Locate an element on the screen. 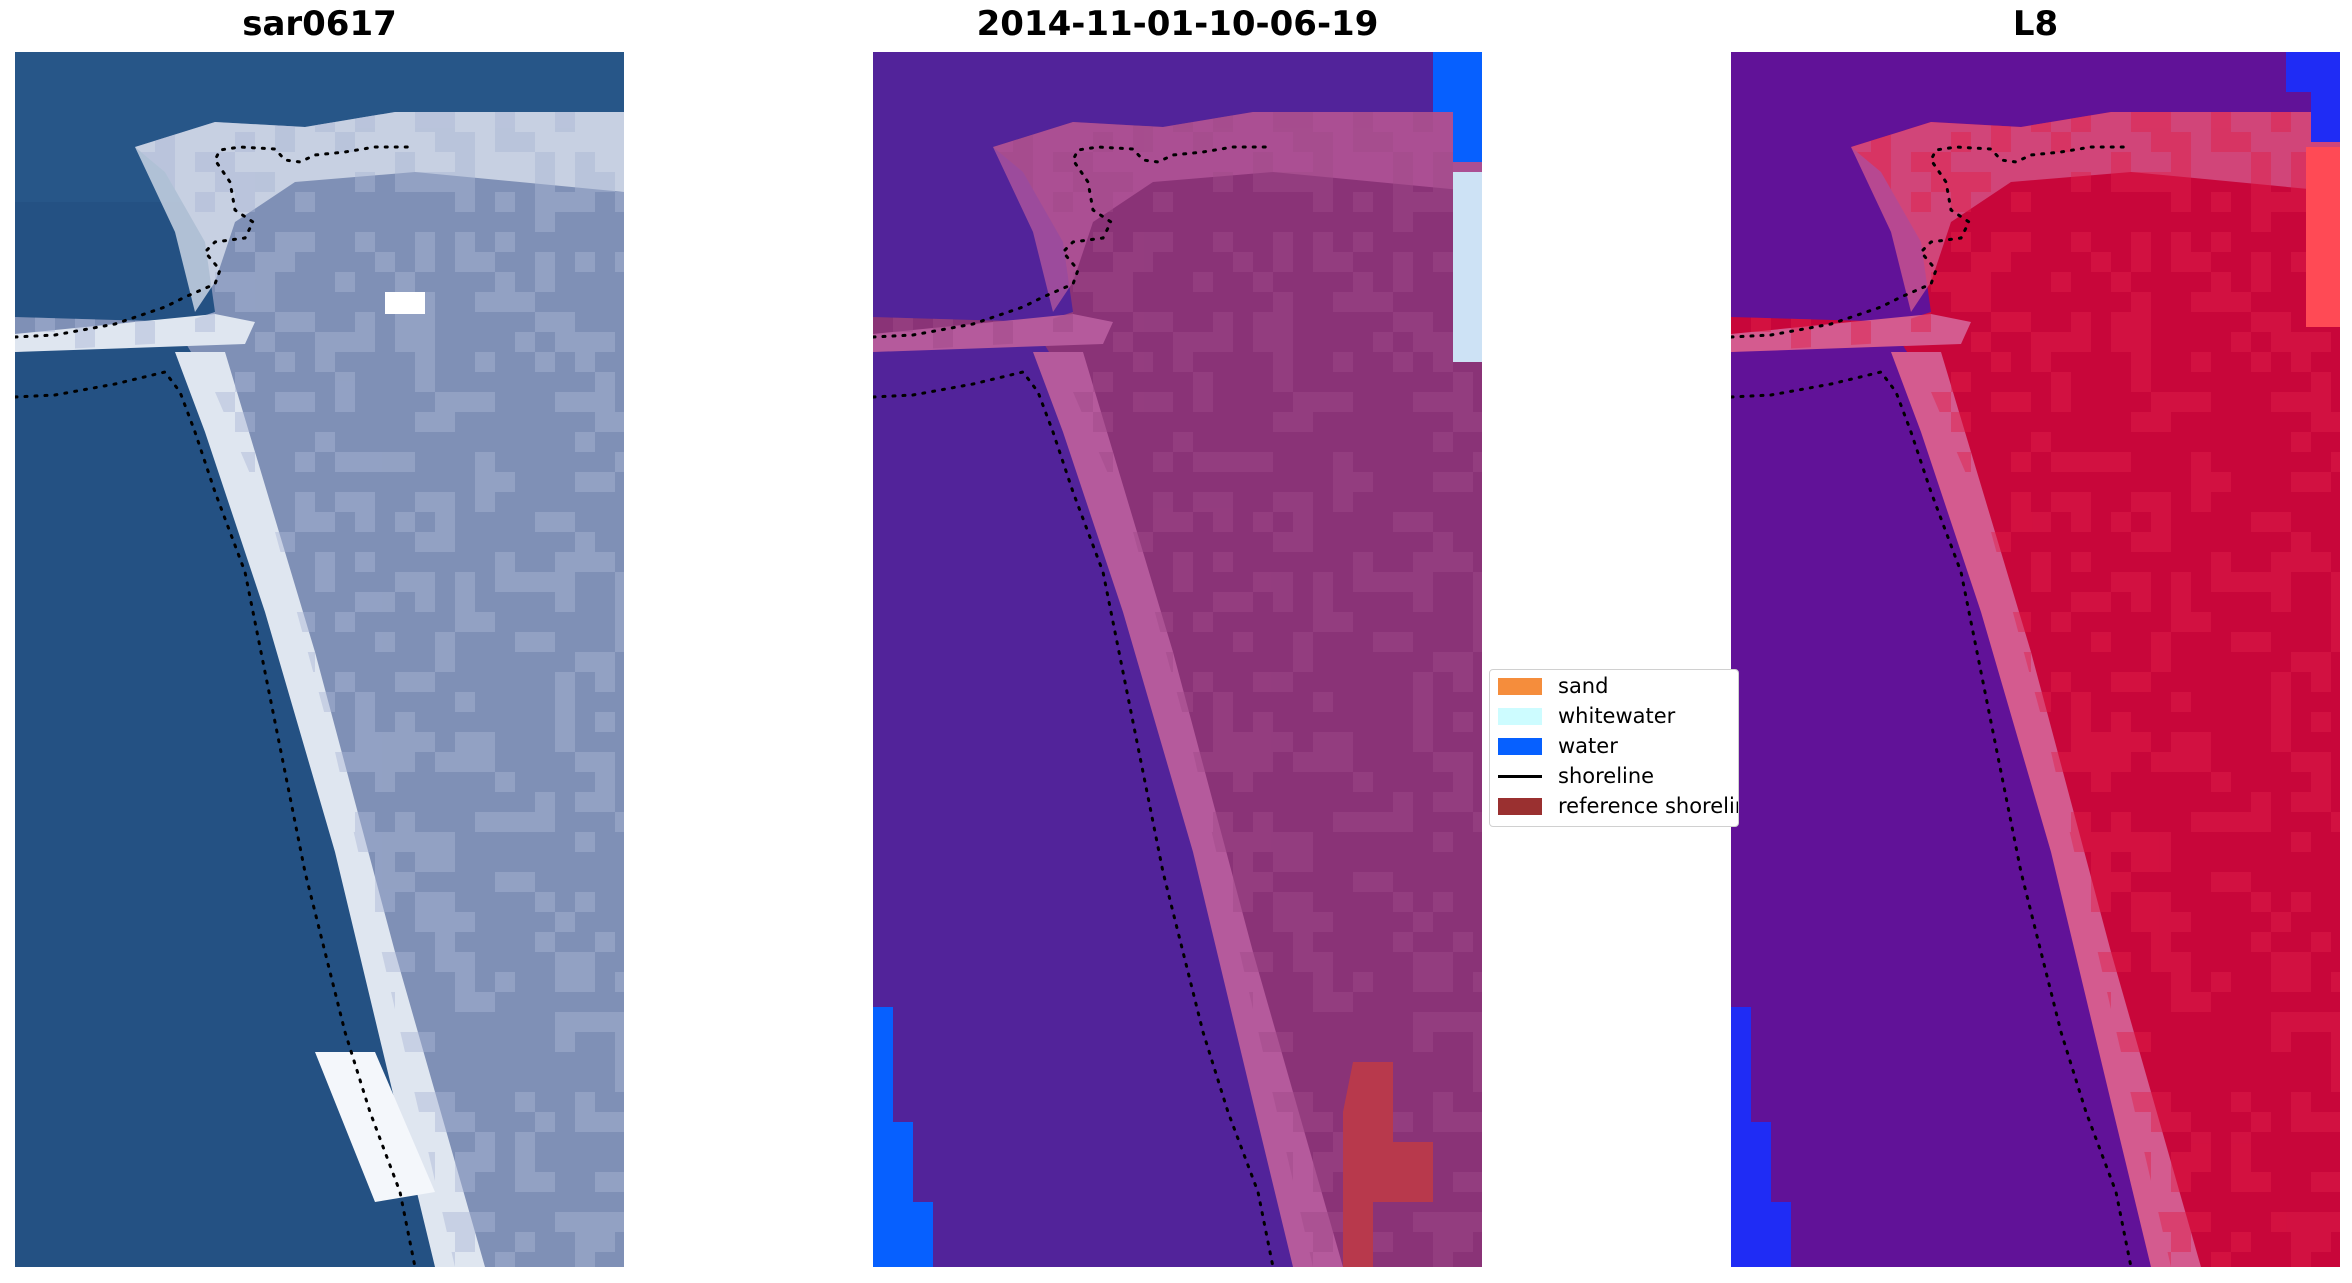 The image size is (2352, 1283). legend-swatch-sand is located at coordinates (1520, 686).